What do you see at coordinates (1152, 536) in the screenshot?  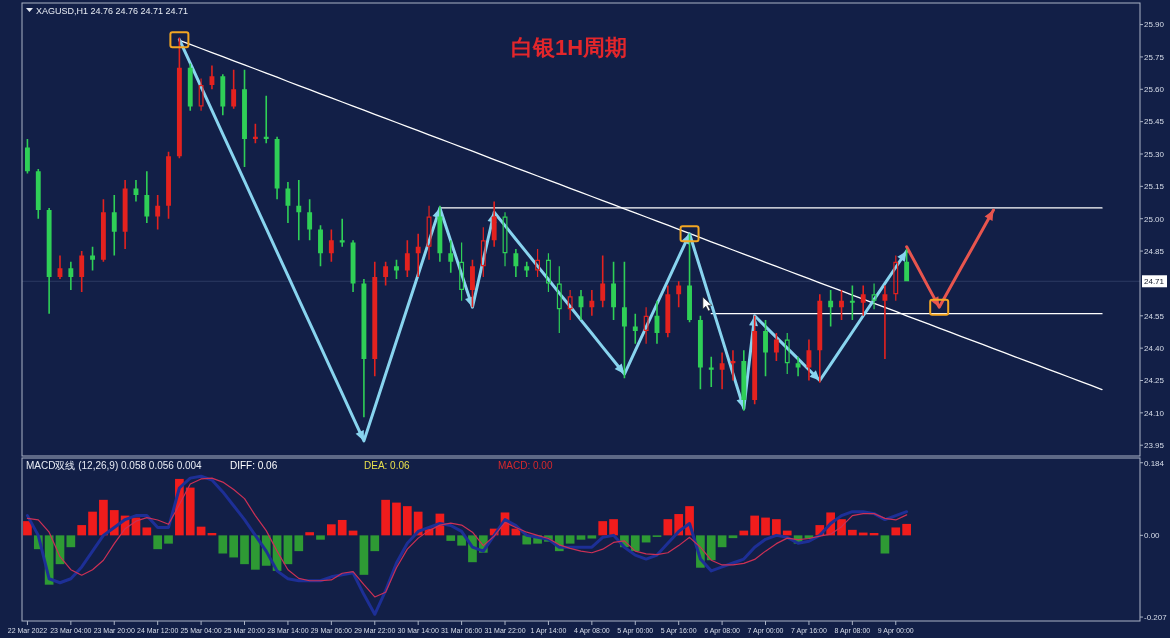 I see `y-tick-label: 0.00` at bounding box center [1152, 536].